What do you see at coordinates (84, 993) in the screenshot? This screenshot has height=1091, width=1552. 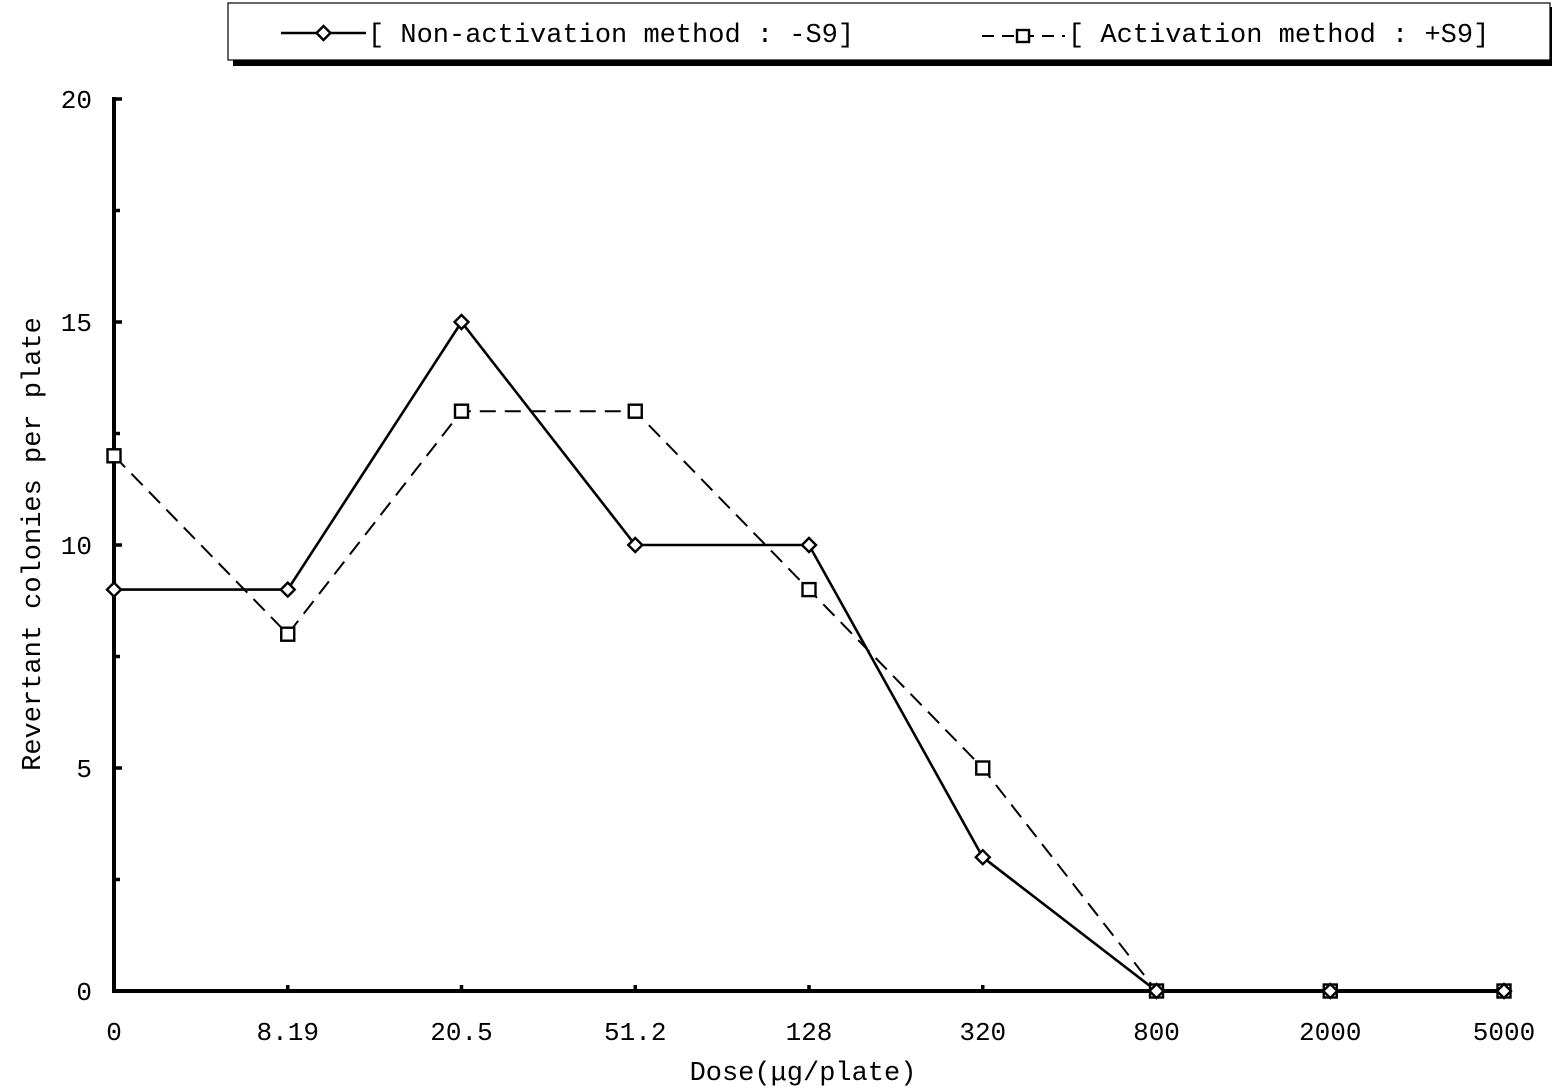 I see `y-tick-label: 0` at bounding box center [84, 993].